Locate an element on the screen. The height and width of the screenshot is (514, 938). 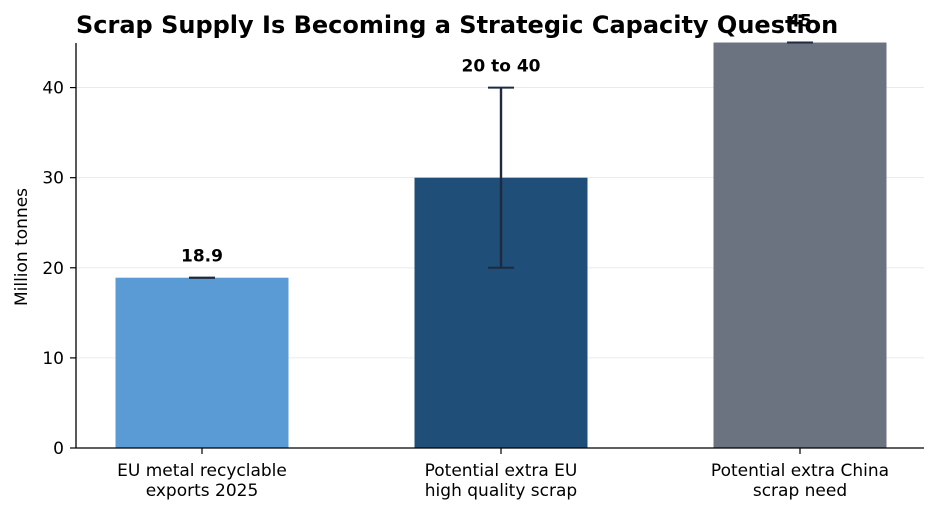
x-tick-label: EU metal recyclable is located at coordinates (202, 471).